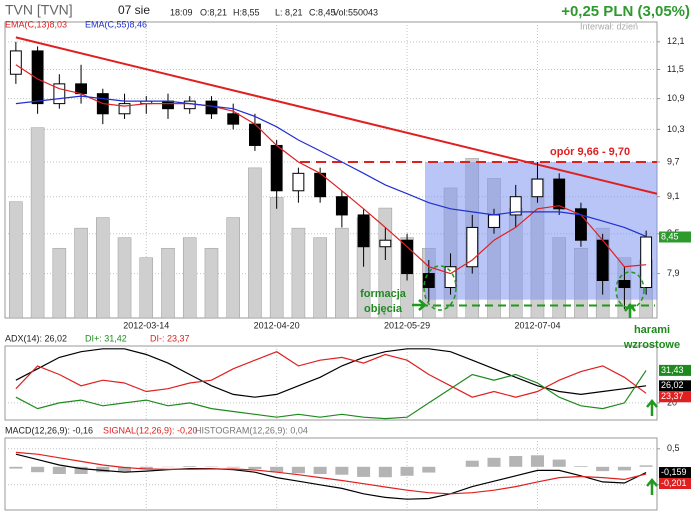 This screenshot has width=698, height=522. Describe the element at coordinates (213, 12) in the screenshot. I see `quote-value: O:8,21` at that location.